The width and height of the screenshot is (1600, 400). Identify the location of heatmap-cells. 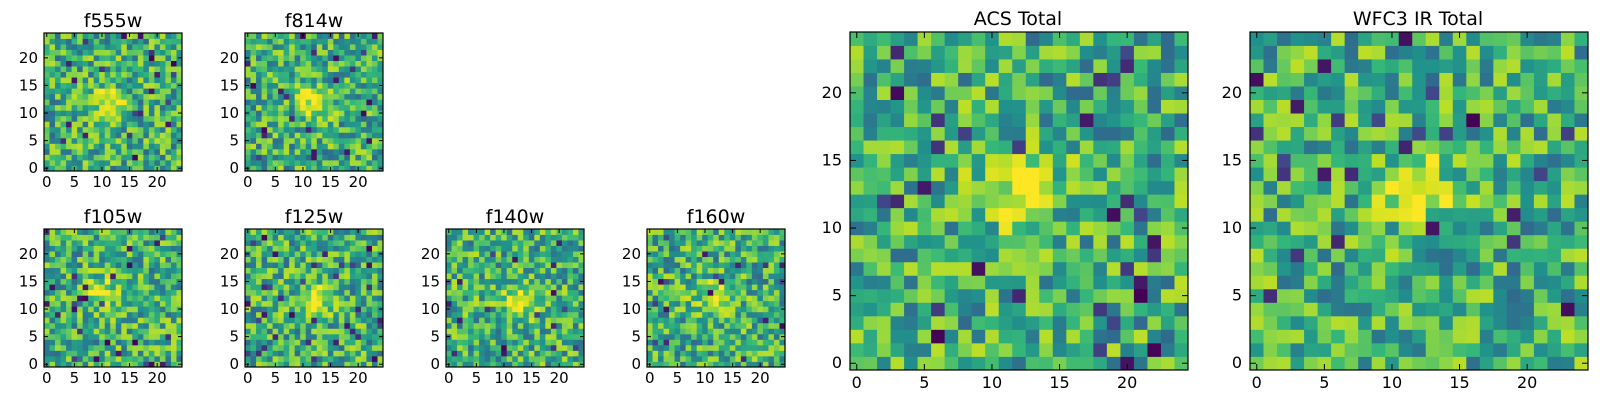
(716, 298).